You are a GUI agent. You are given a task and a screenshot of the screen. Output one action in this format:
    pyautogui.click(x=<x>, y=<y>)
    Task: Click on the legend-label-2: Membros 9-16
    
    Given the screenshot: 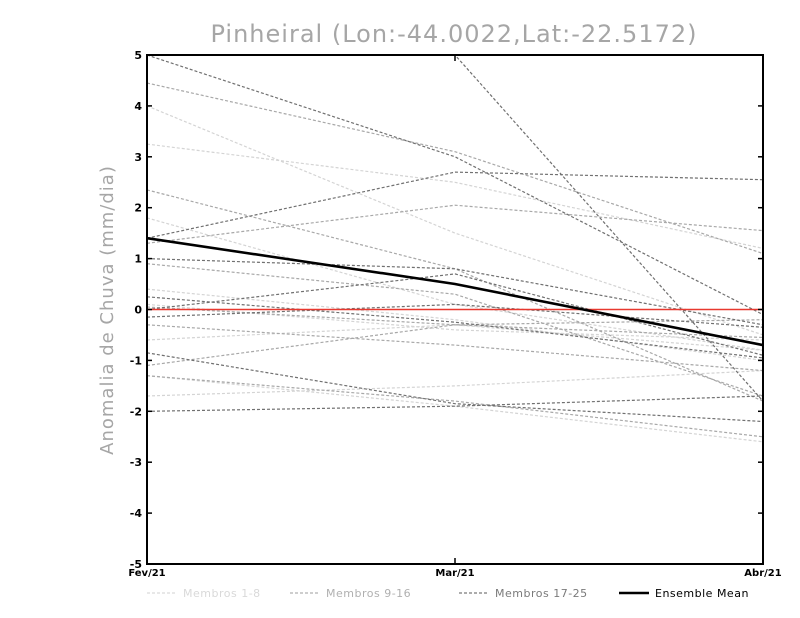 What is the action you would take?
    pyautogui.click(x=368, y=593)
    